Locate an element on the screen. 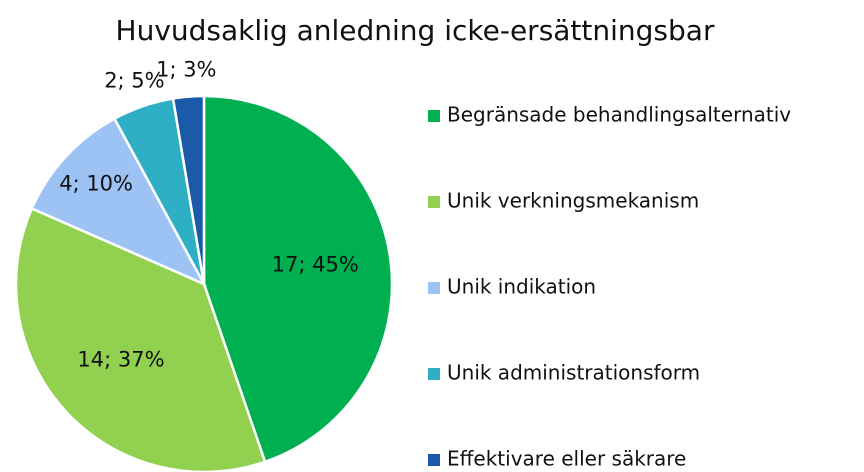 The image size is (864, 472). data-label: 1; 3% is located at coordinates (186, 69).